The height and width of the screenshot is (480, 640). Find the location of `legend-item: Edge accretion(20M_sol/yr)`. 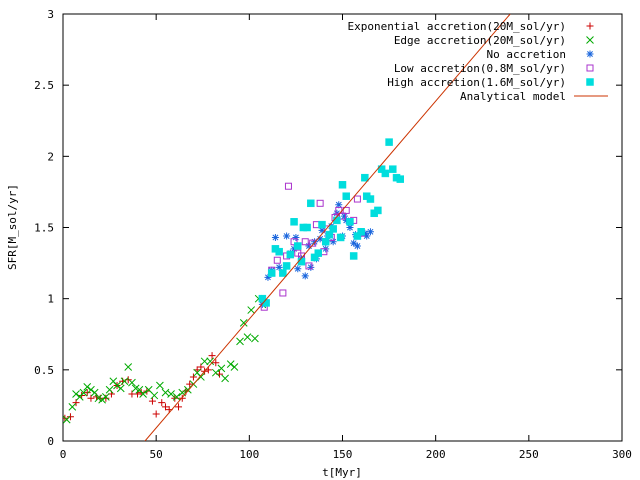

legend-item: Edge accretion(20M_sol/yr) is located at coordinates (494, 40).